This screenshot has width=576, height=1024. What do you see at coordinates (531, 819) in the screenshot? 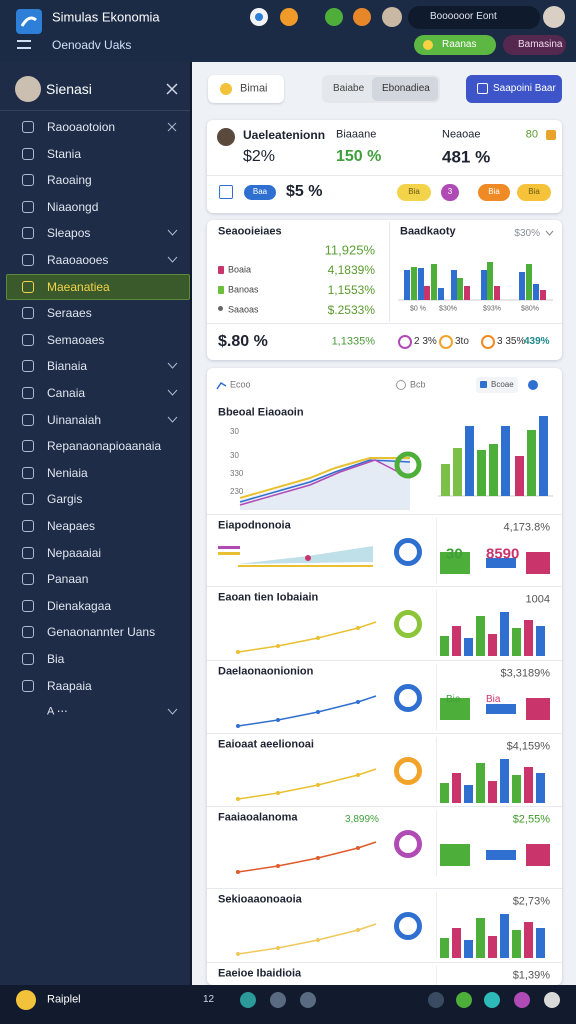
I see `row-value: $2,55%` at bounding box center [531, 819].